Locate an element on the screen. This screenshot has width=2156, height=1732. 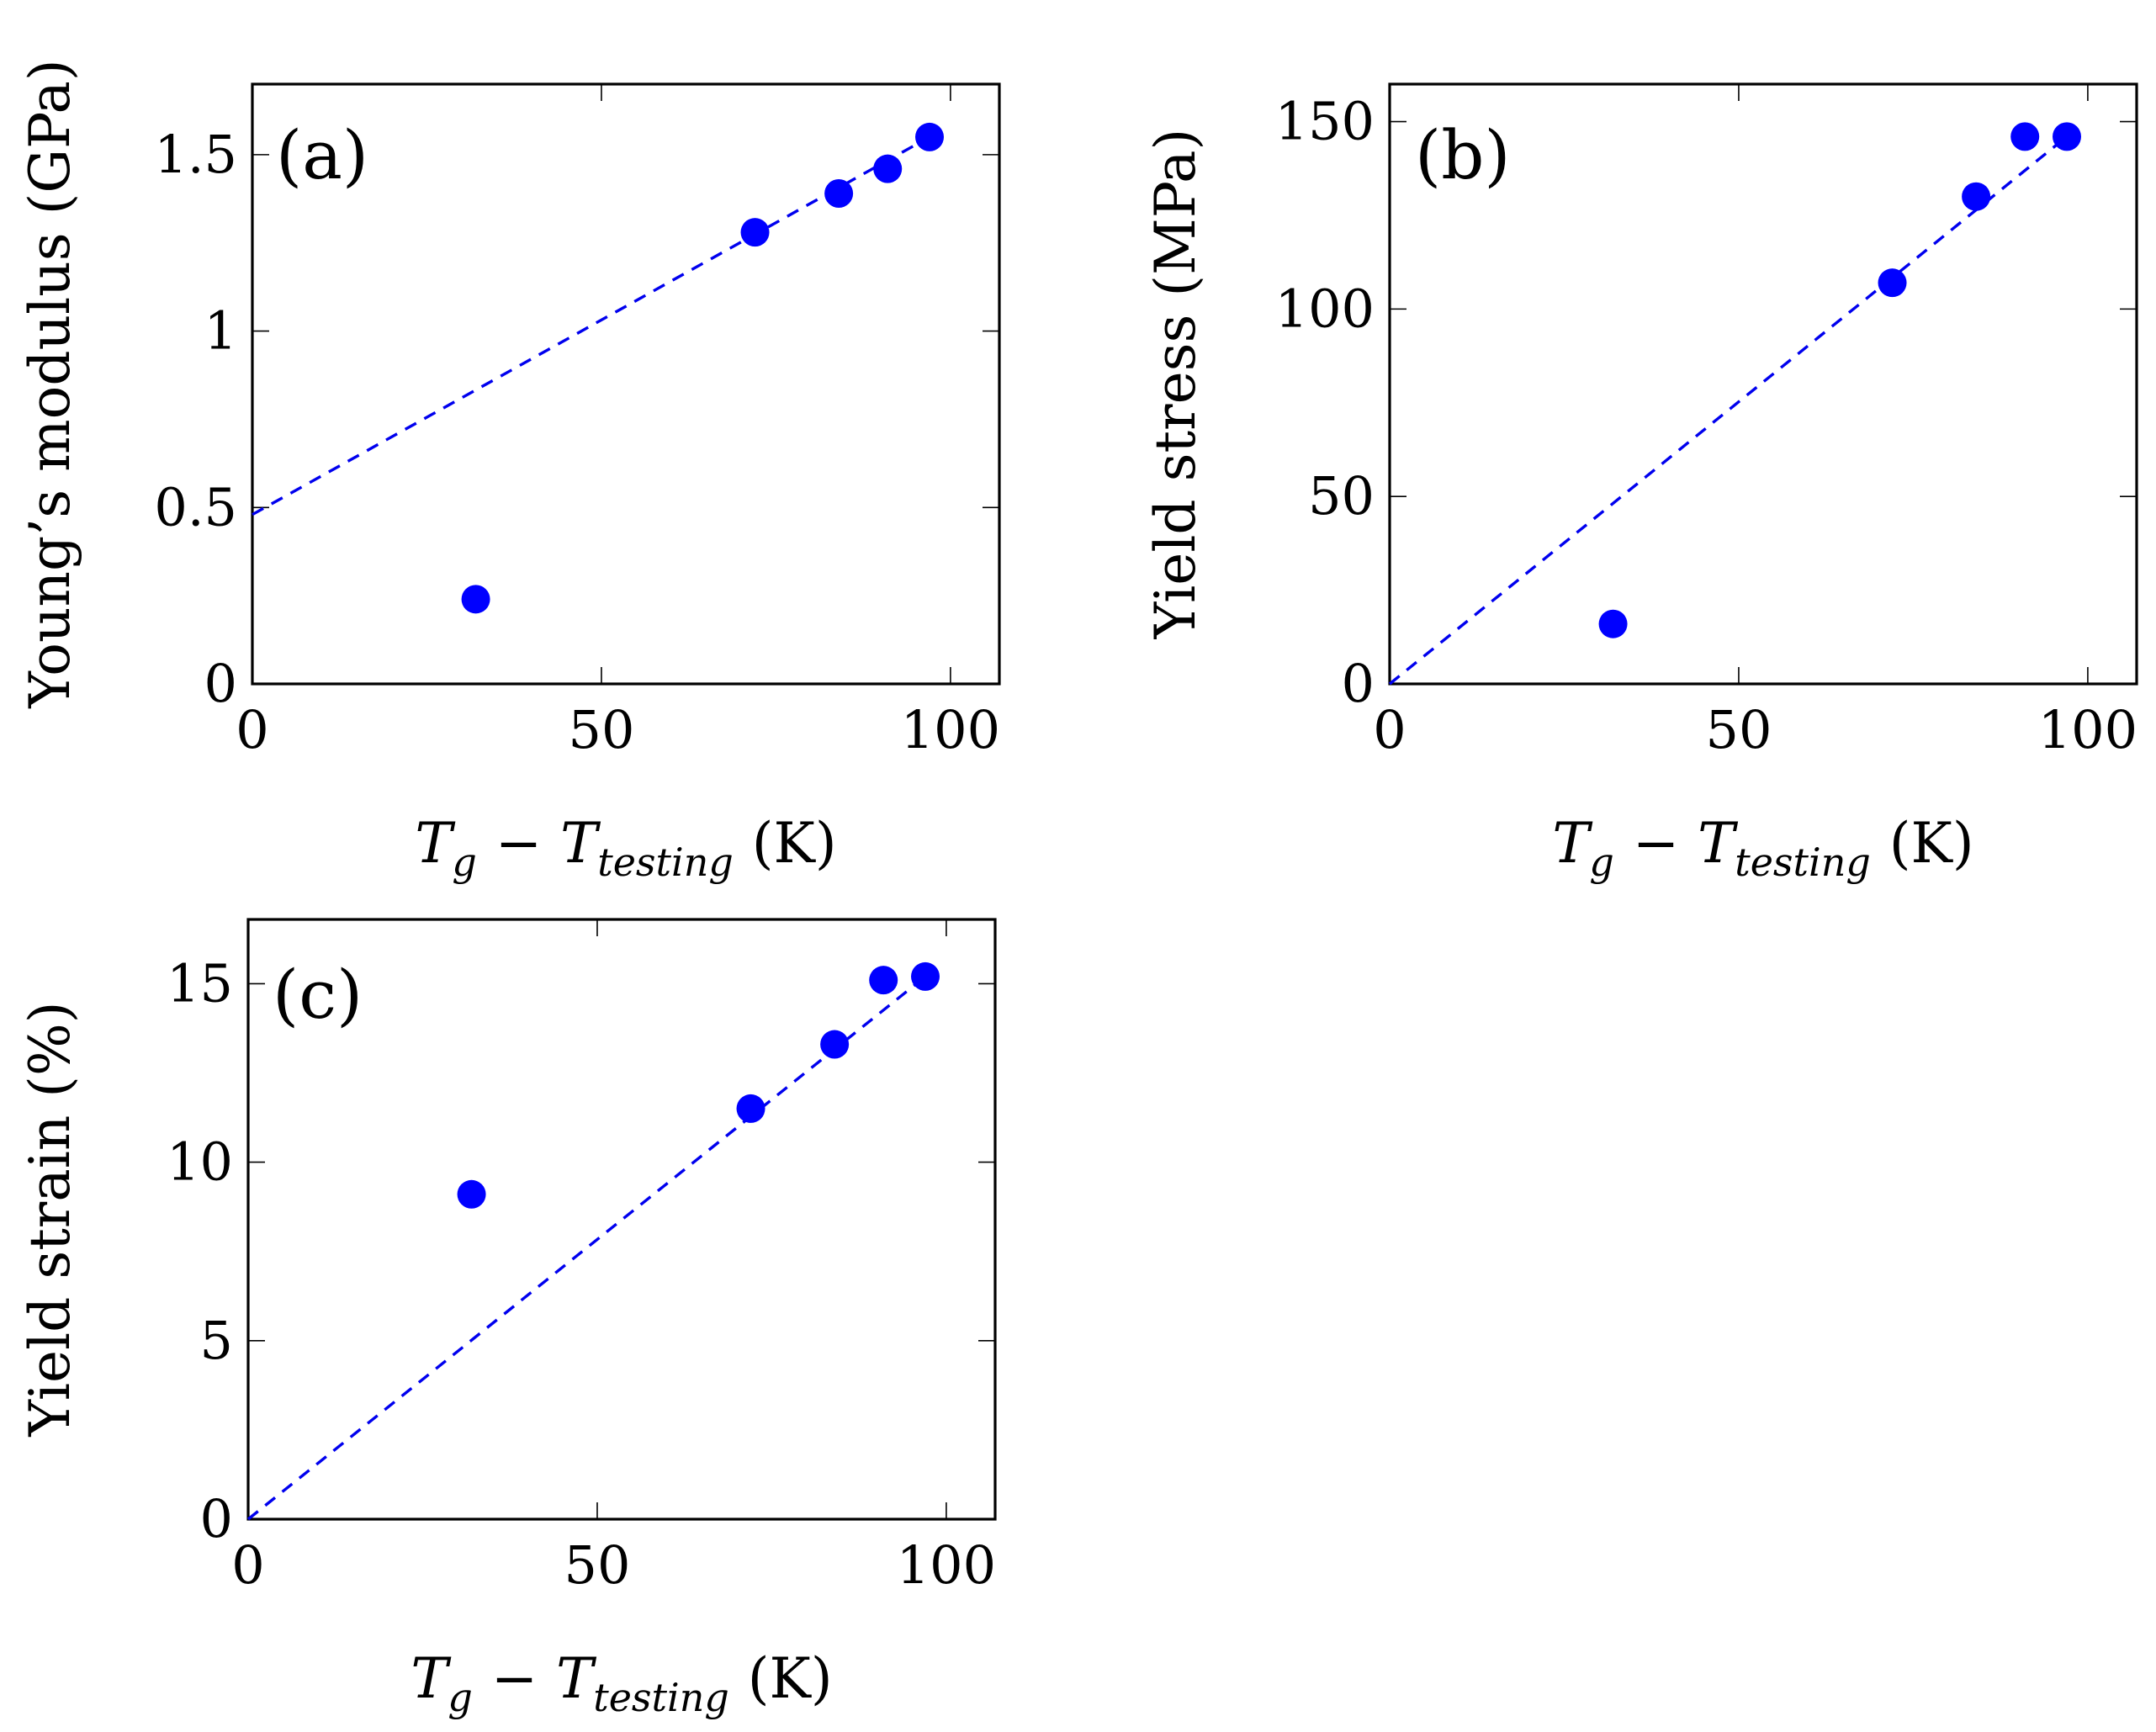
panel-label: (b) is located at coordinates (1463, 155).